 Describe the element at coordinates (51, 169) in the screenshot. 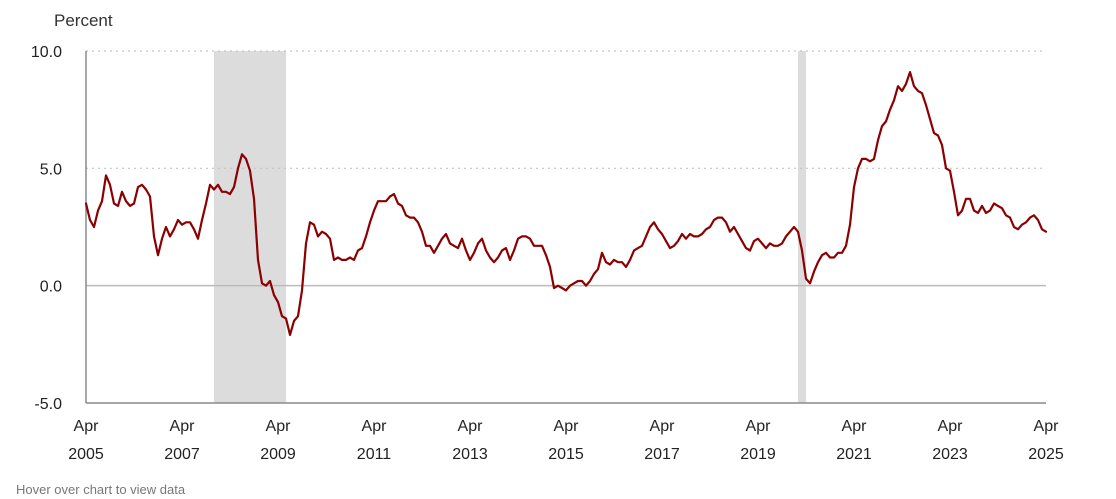

I see `y-tick-label: 5.0` at that location.